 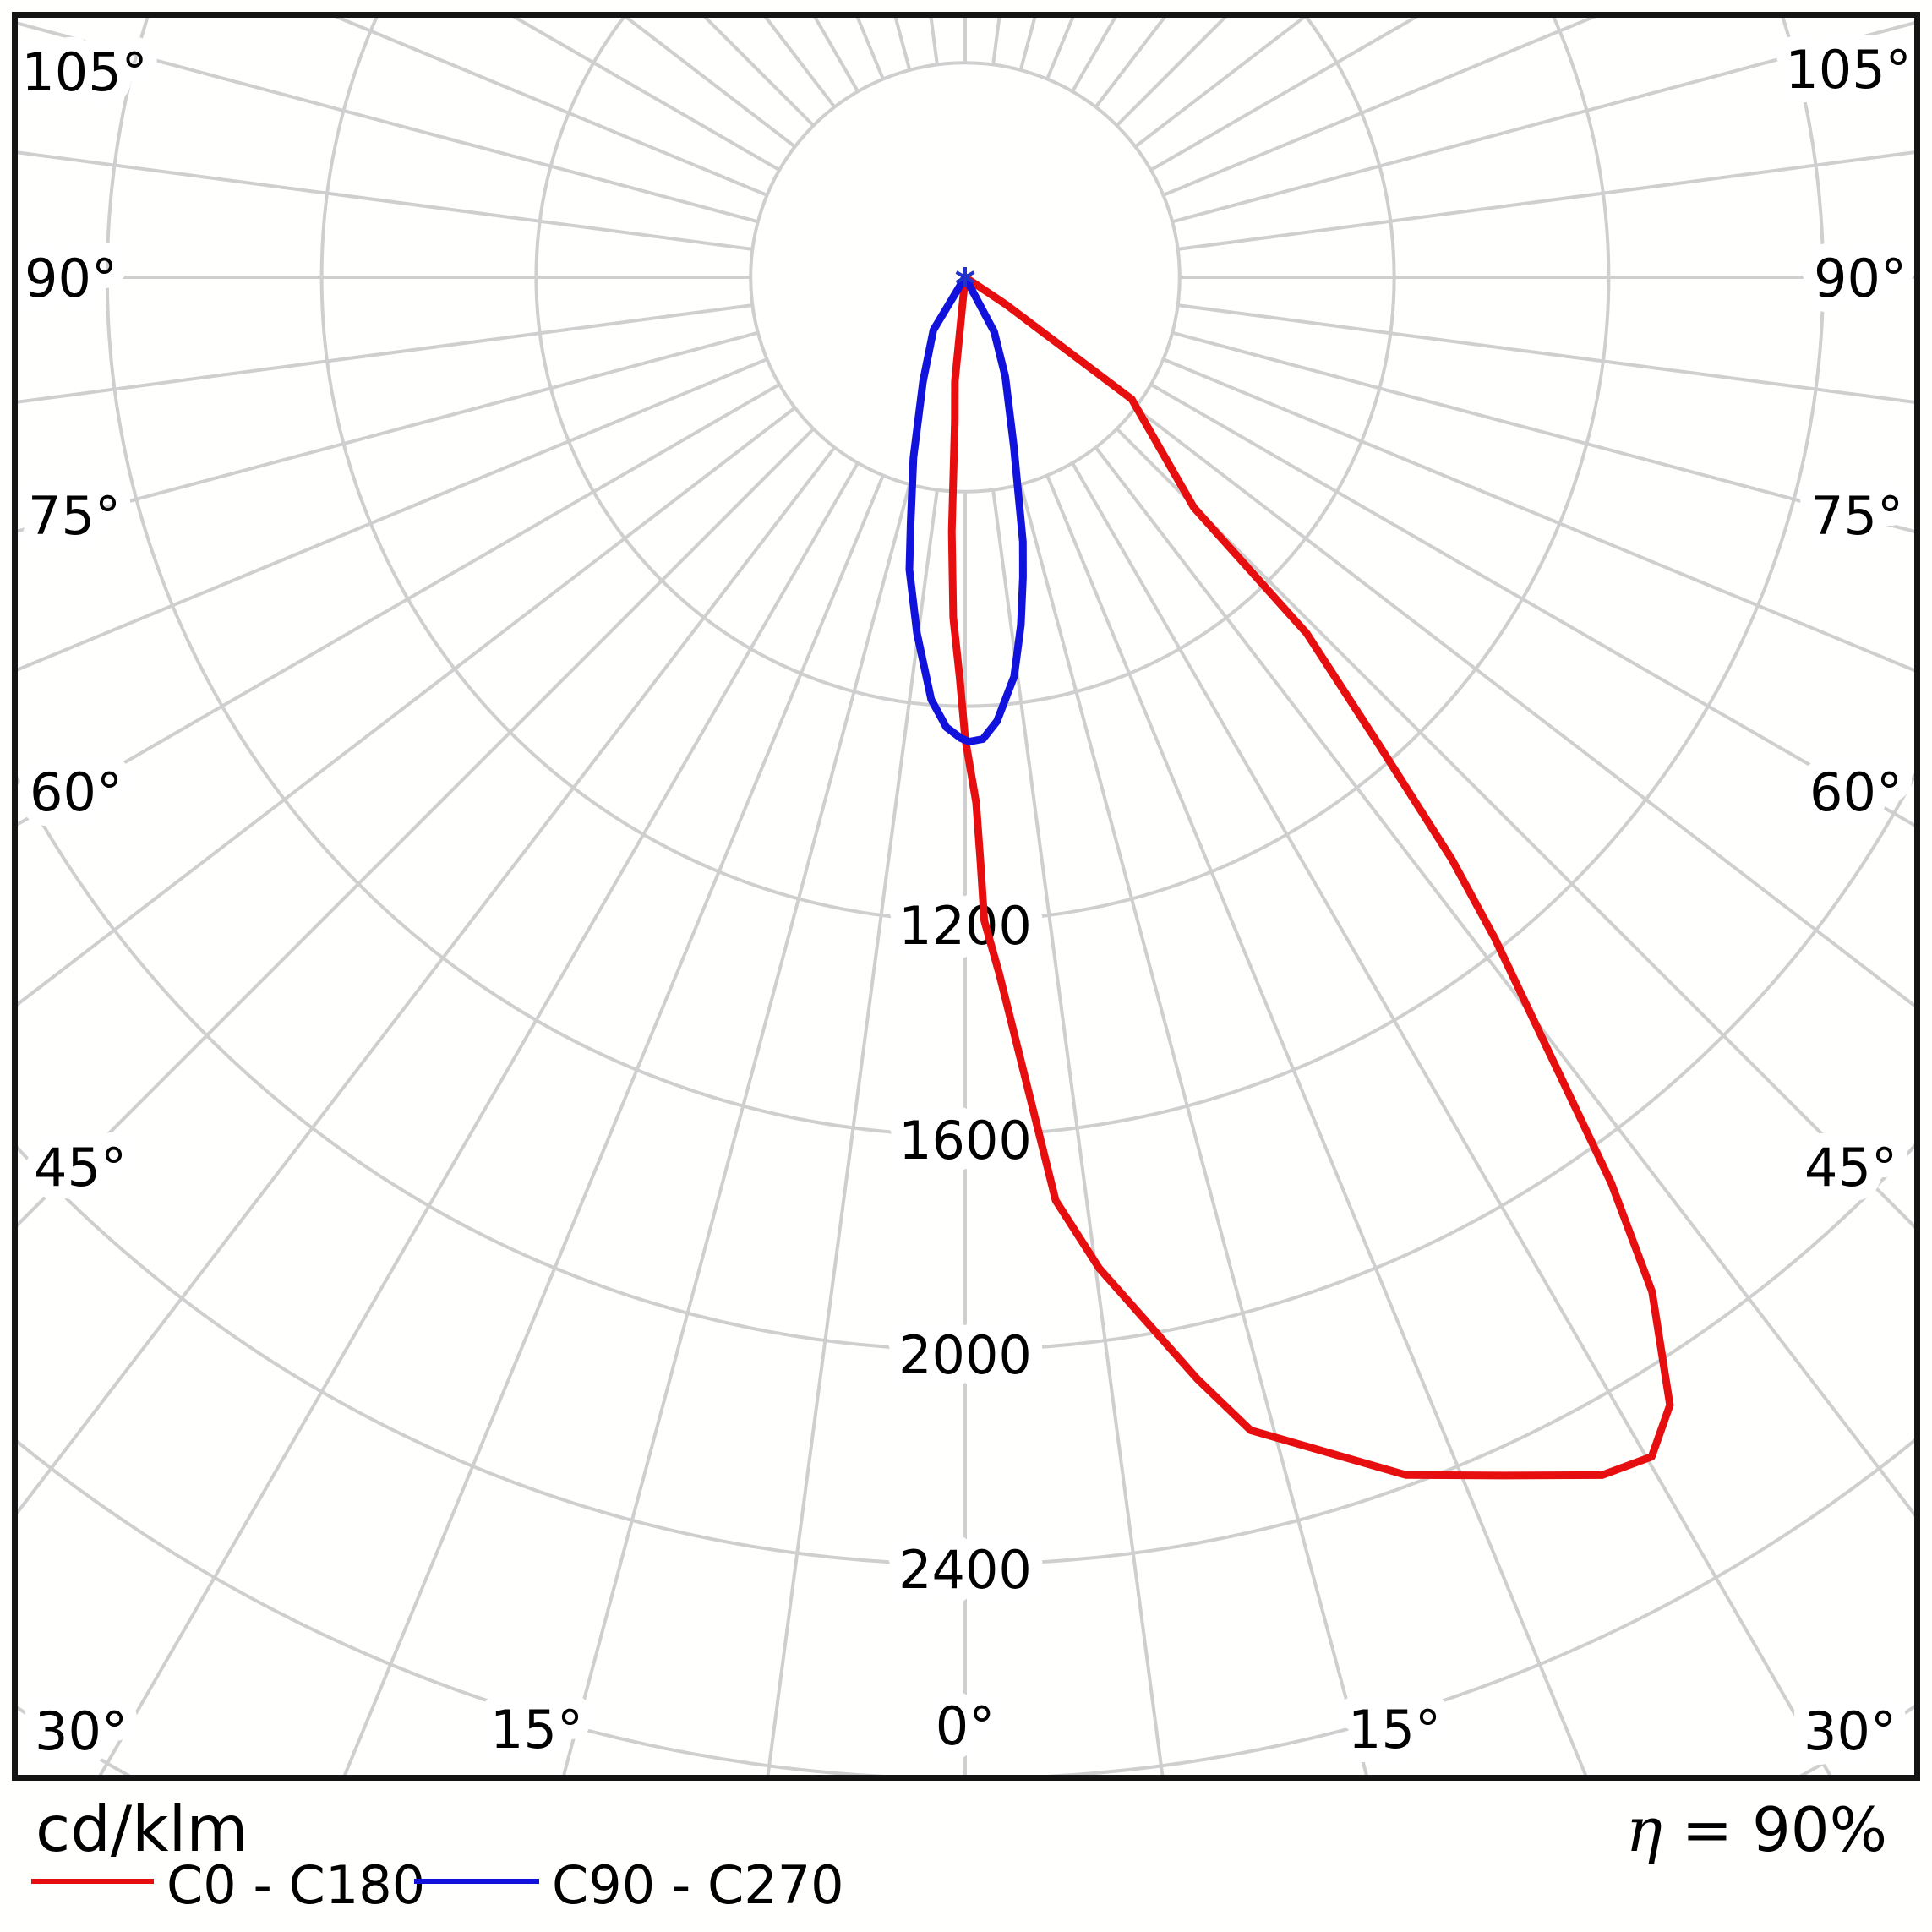 What do you see at coordinates (1860, 278) in the screenshot?
I see `angle-tick-label-right-90: 90°` at bounding box center [1860, 278].